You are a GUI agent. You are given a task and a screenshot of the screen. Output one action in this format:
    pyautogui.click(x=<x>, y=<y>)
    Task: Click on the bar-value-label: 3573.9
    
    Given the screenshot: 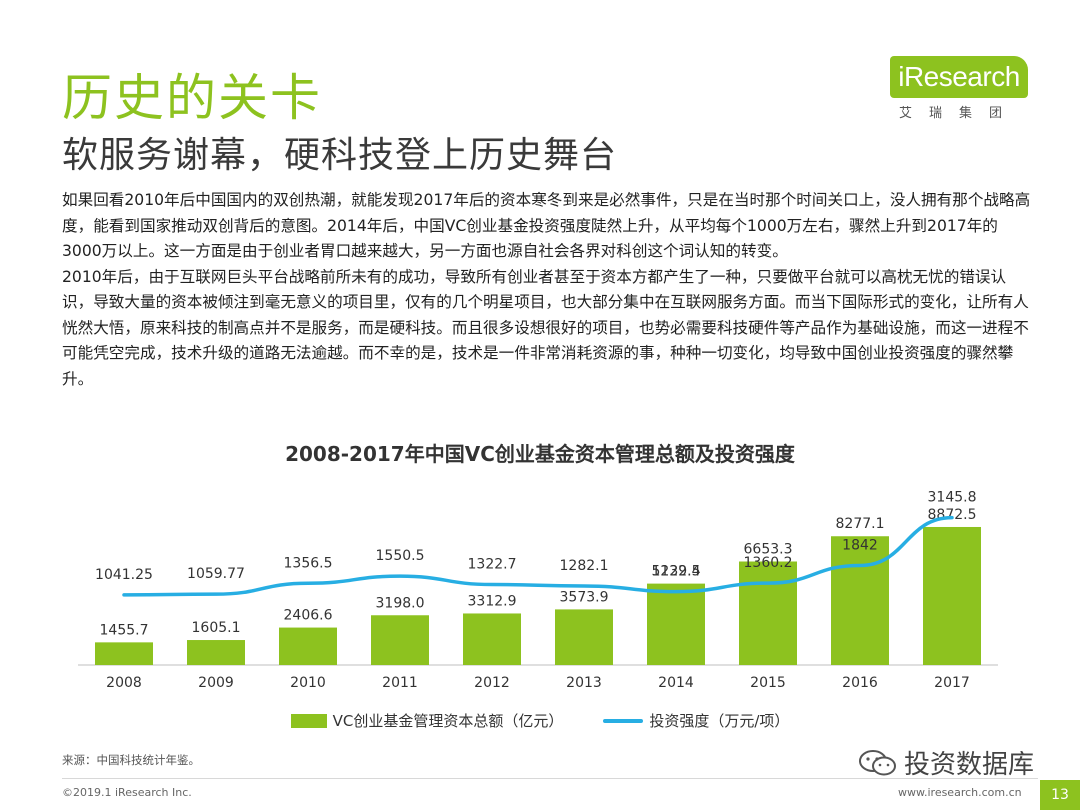 What is the action you would take?
    pyautogui.click(x=584, y=597)
    